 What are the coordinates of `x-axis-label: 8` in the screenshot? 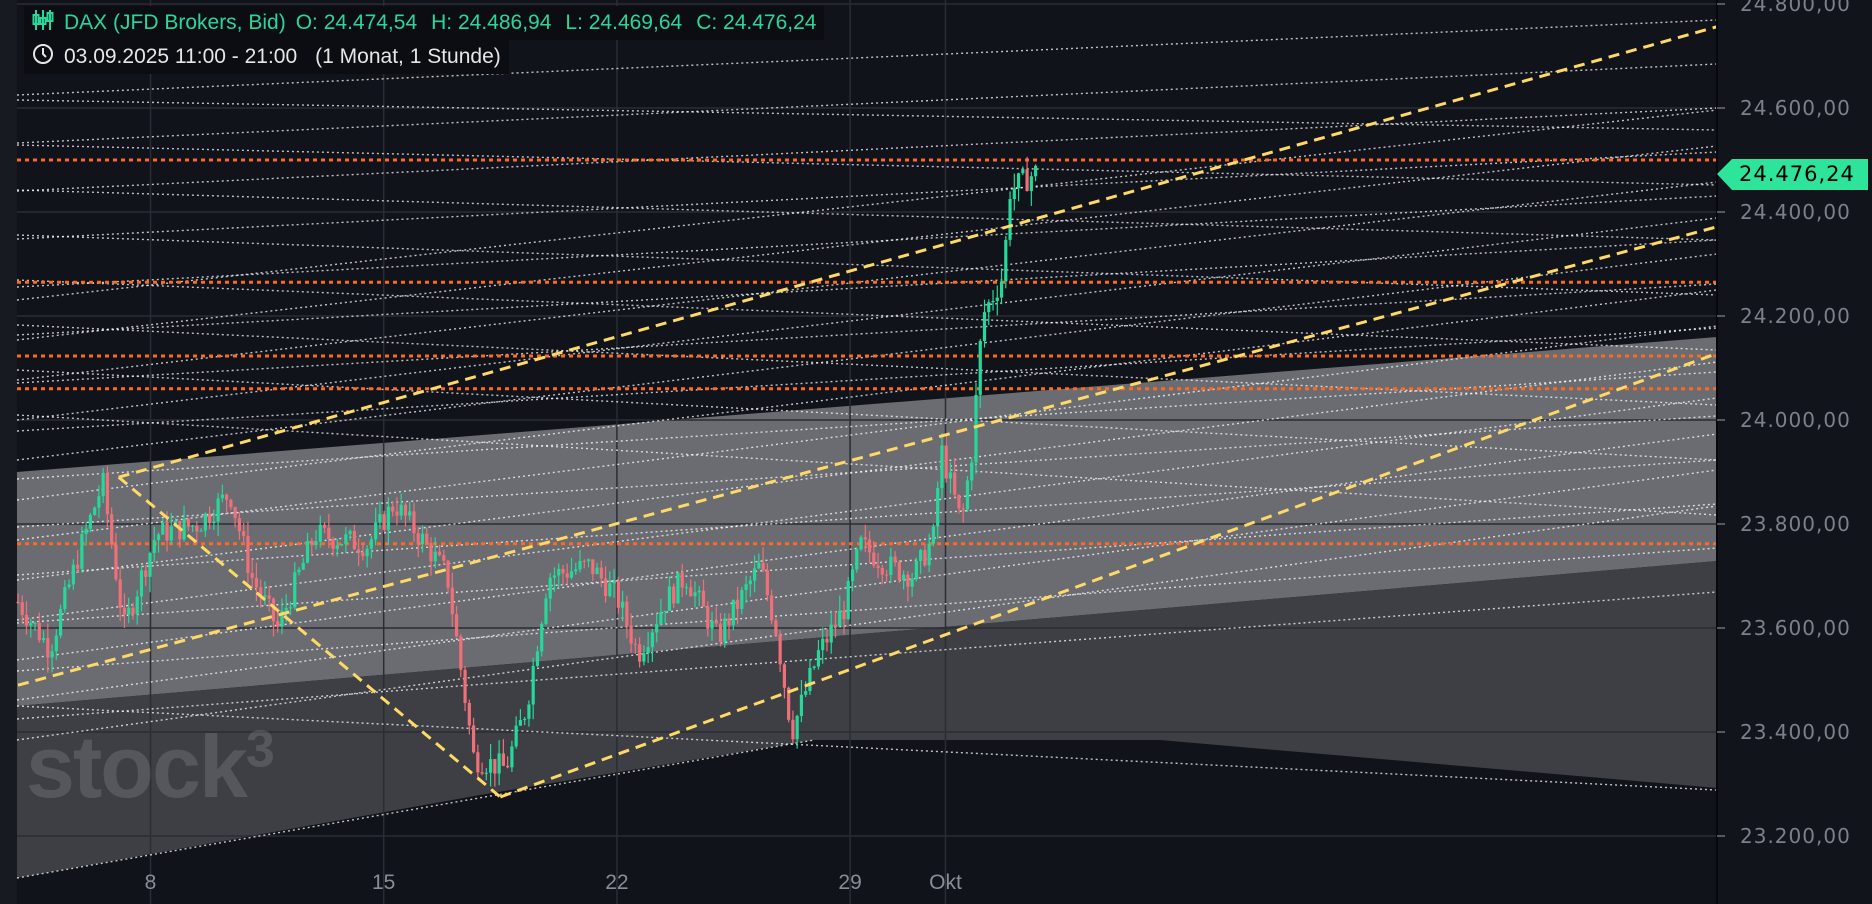 It's located at (150, 882).